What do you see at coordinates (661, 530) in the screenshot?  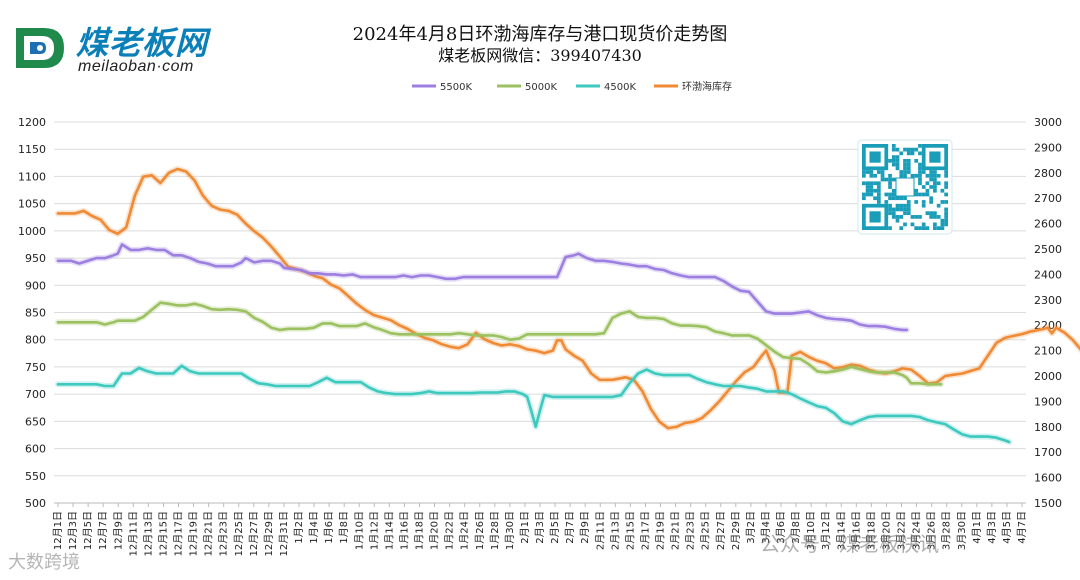 I see `x-tick-label: 2月19日` at bounding box center [661, 530].